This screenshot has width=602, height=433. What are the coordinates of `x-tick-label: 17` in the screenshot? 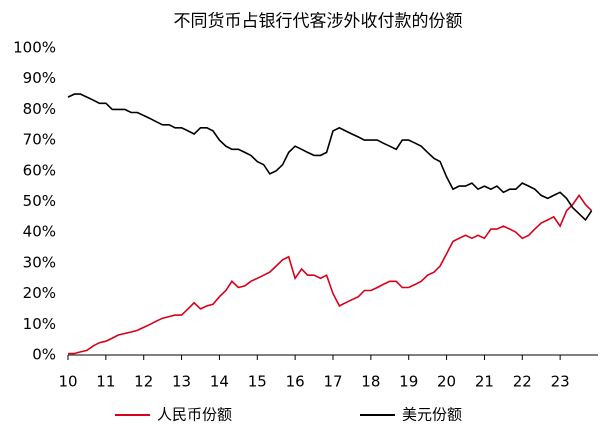 It's located at (332, 382).